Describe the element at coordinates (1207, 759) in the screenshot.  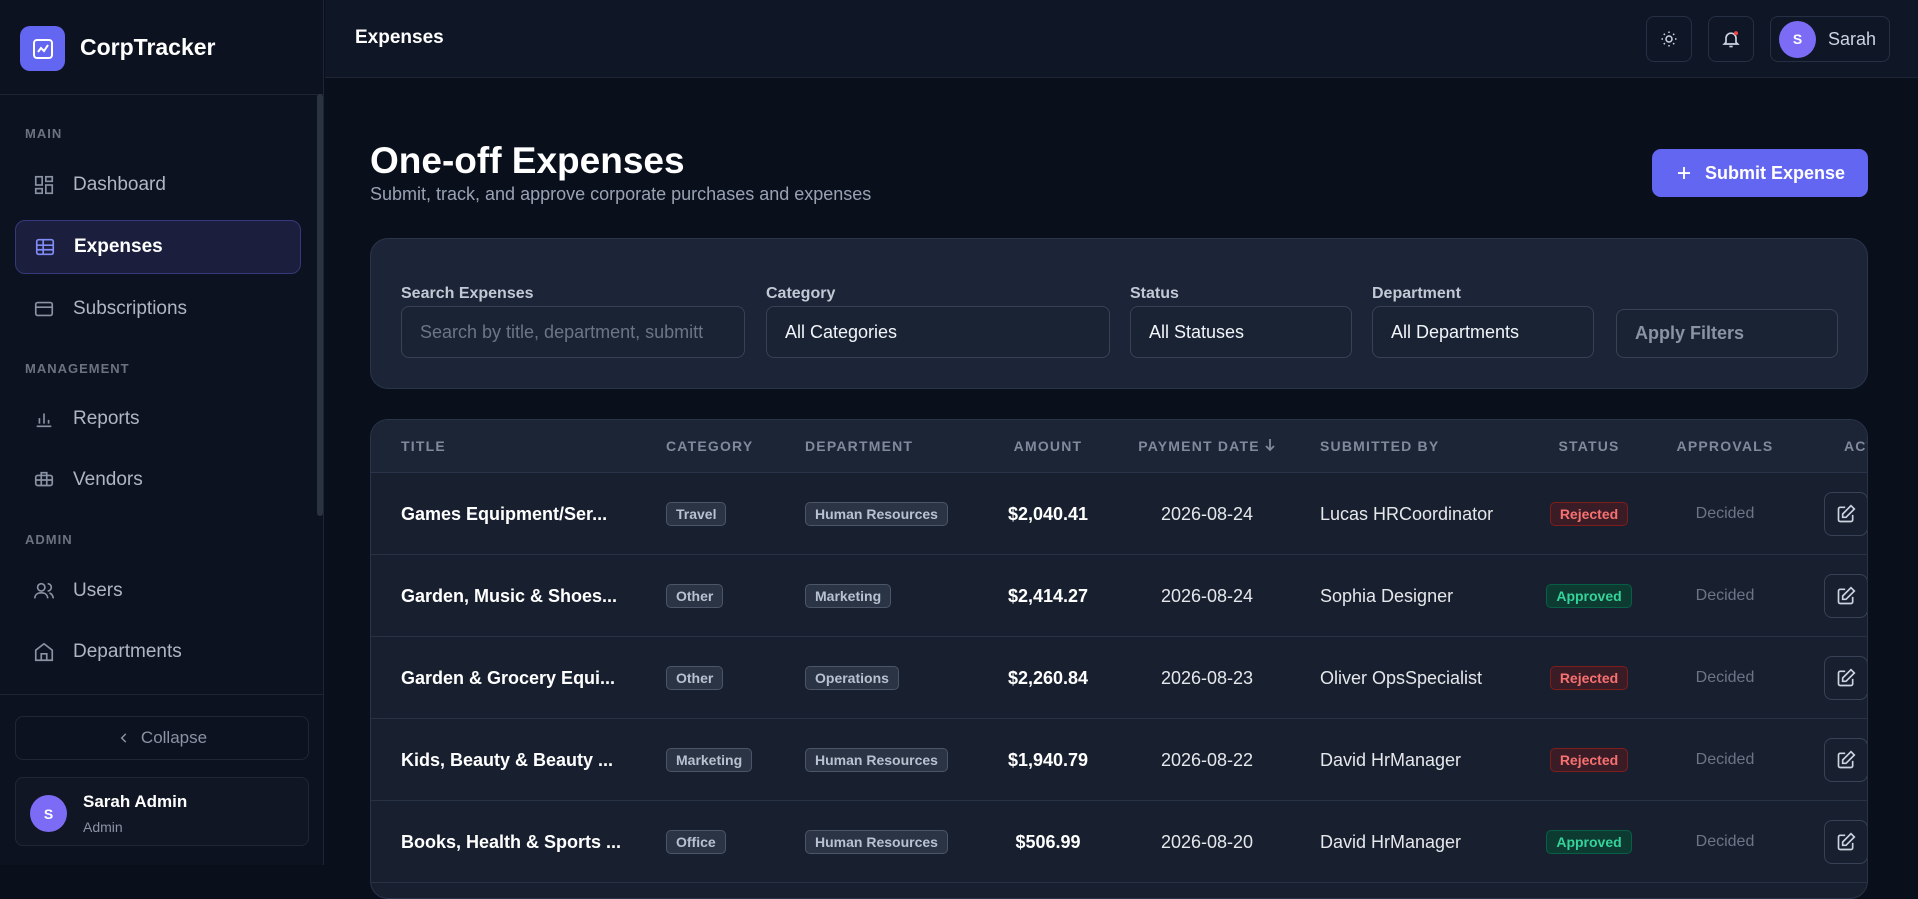
I see `payment-date: 2026-08-22` at that location.